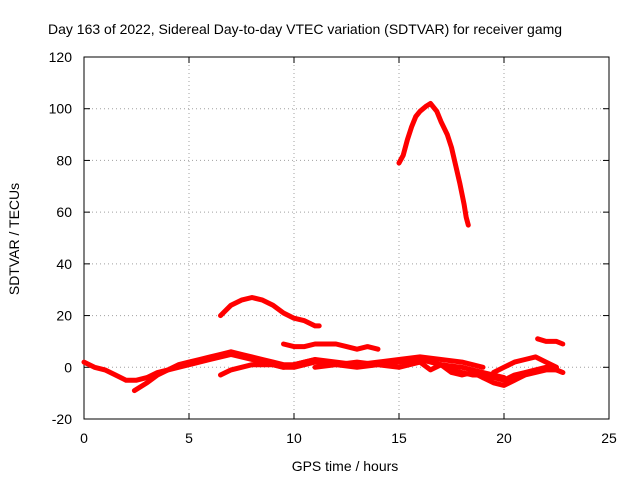 This screenshot has height=480, width=640. Describe the element at coordinates (62, 419) in the screenshot. I see `y-tick-label: -20` at that location.